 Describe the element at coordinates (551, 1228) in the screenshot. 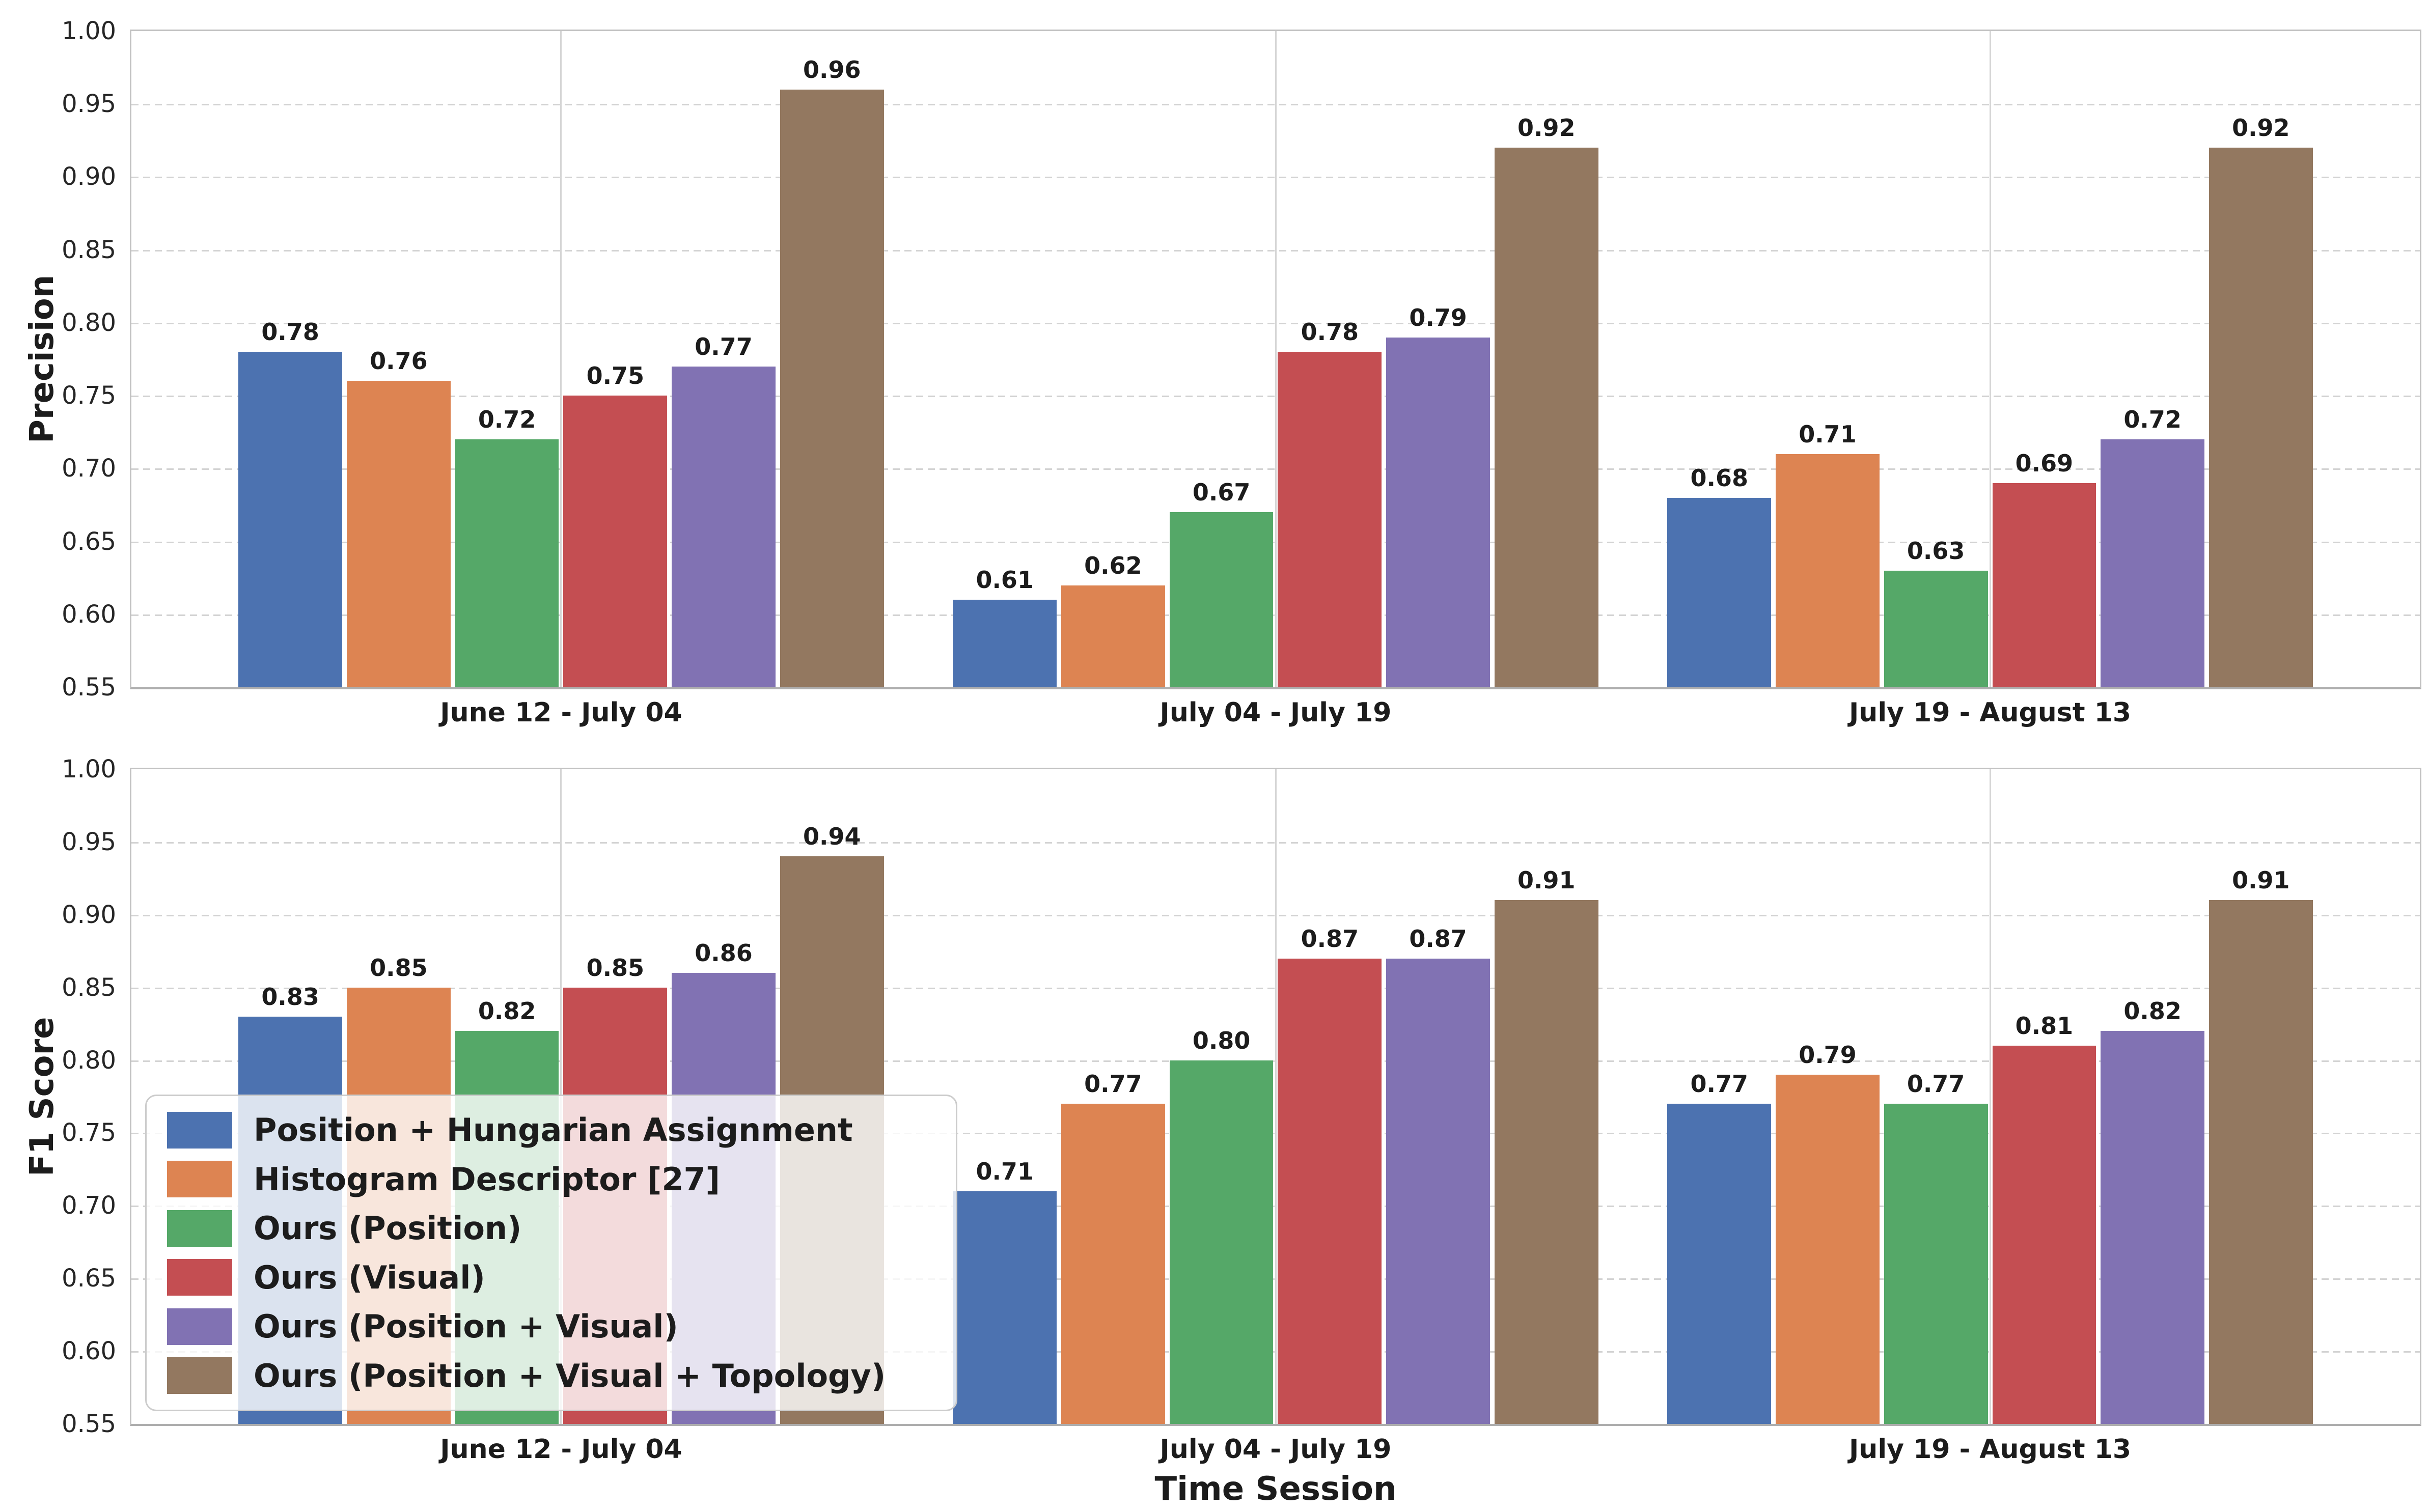

I see `legend-item: Ours (Position)` at that location.